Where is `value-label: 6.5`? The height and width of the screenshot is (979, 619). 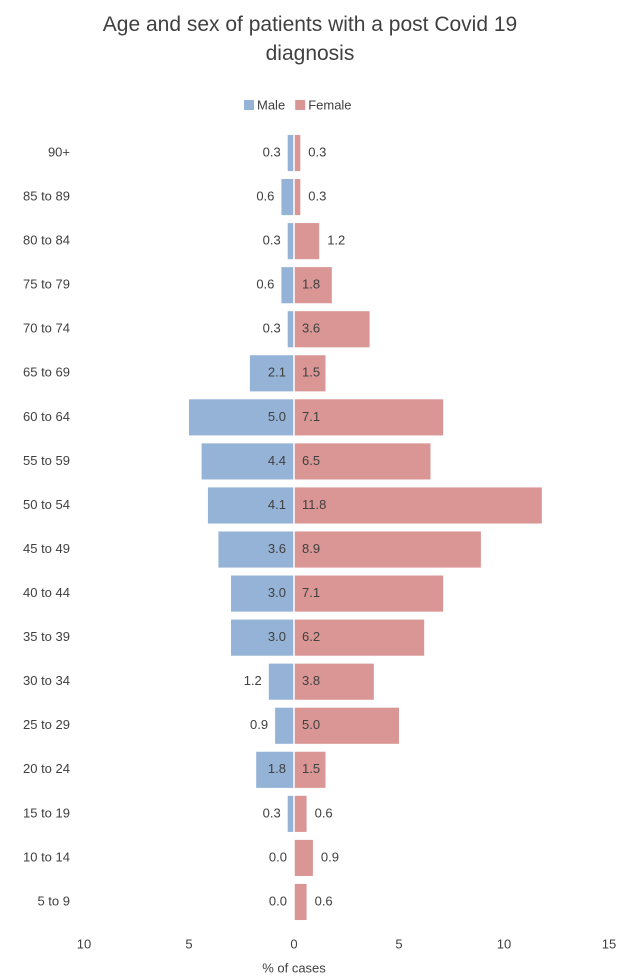
value-label: 6.5 is located at coordinates (311, 460).